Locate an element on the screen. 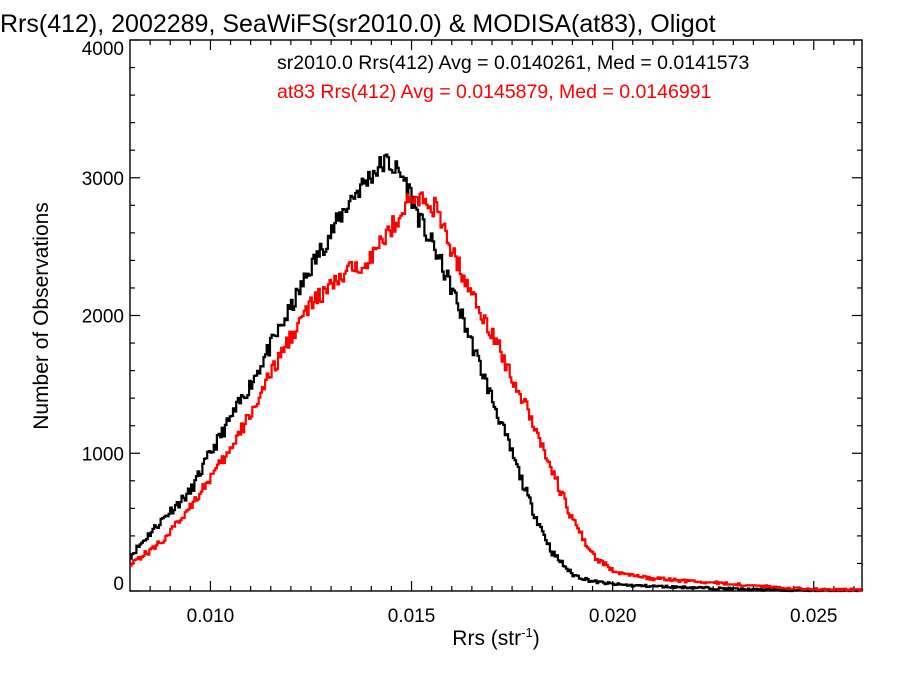 This screenshot has height=675, width=900. y-axis-label: Number of Observations is located at coordinates (41, 316).